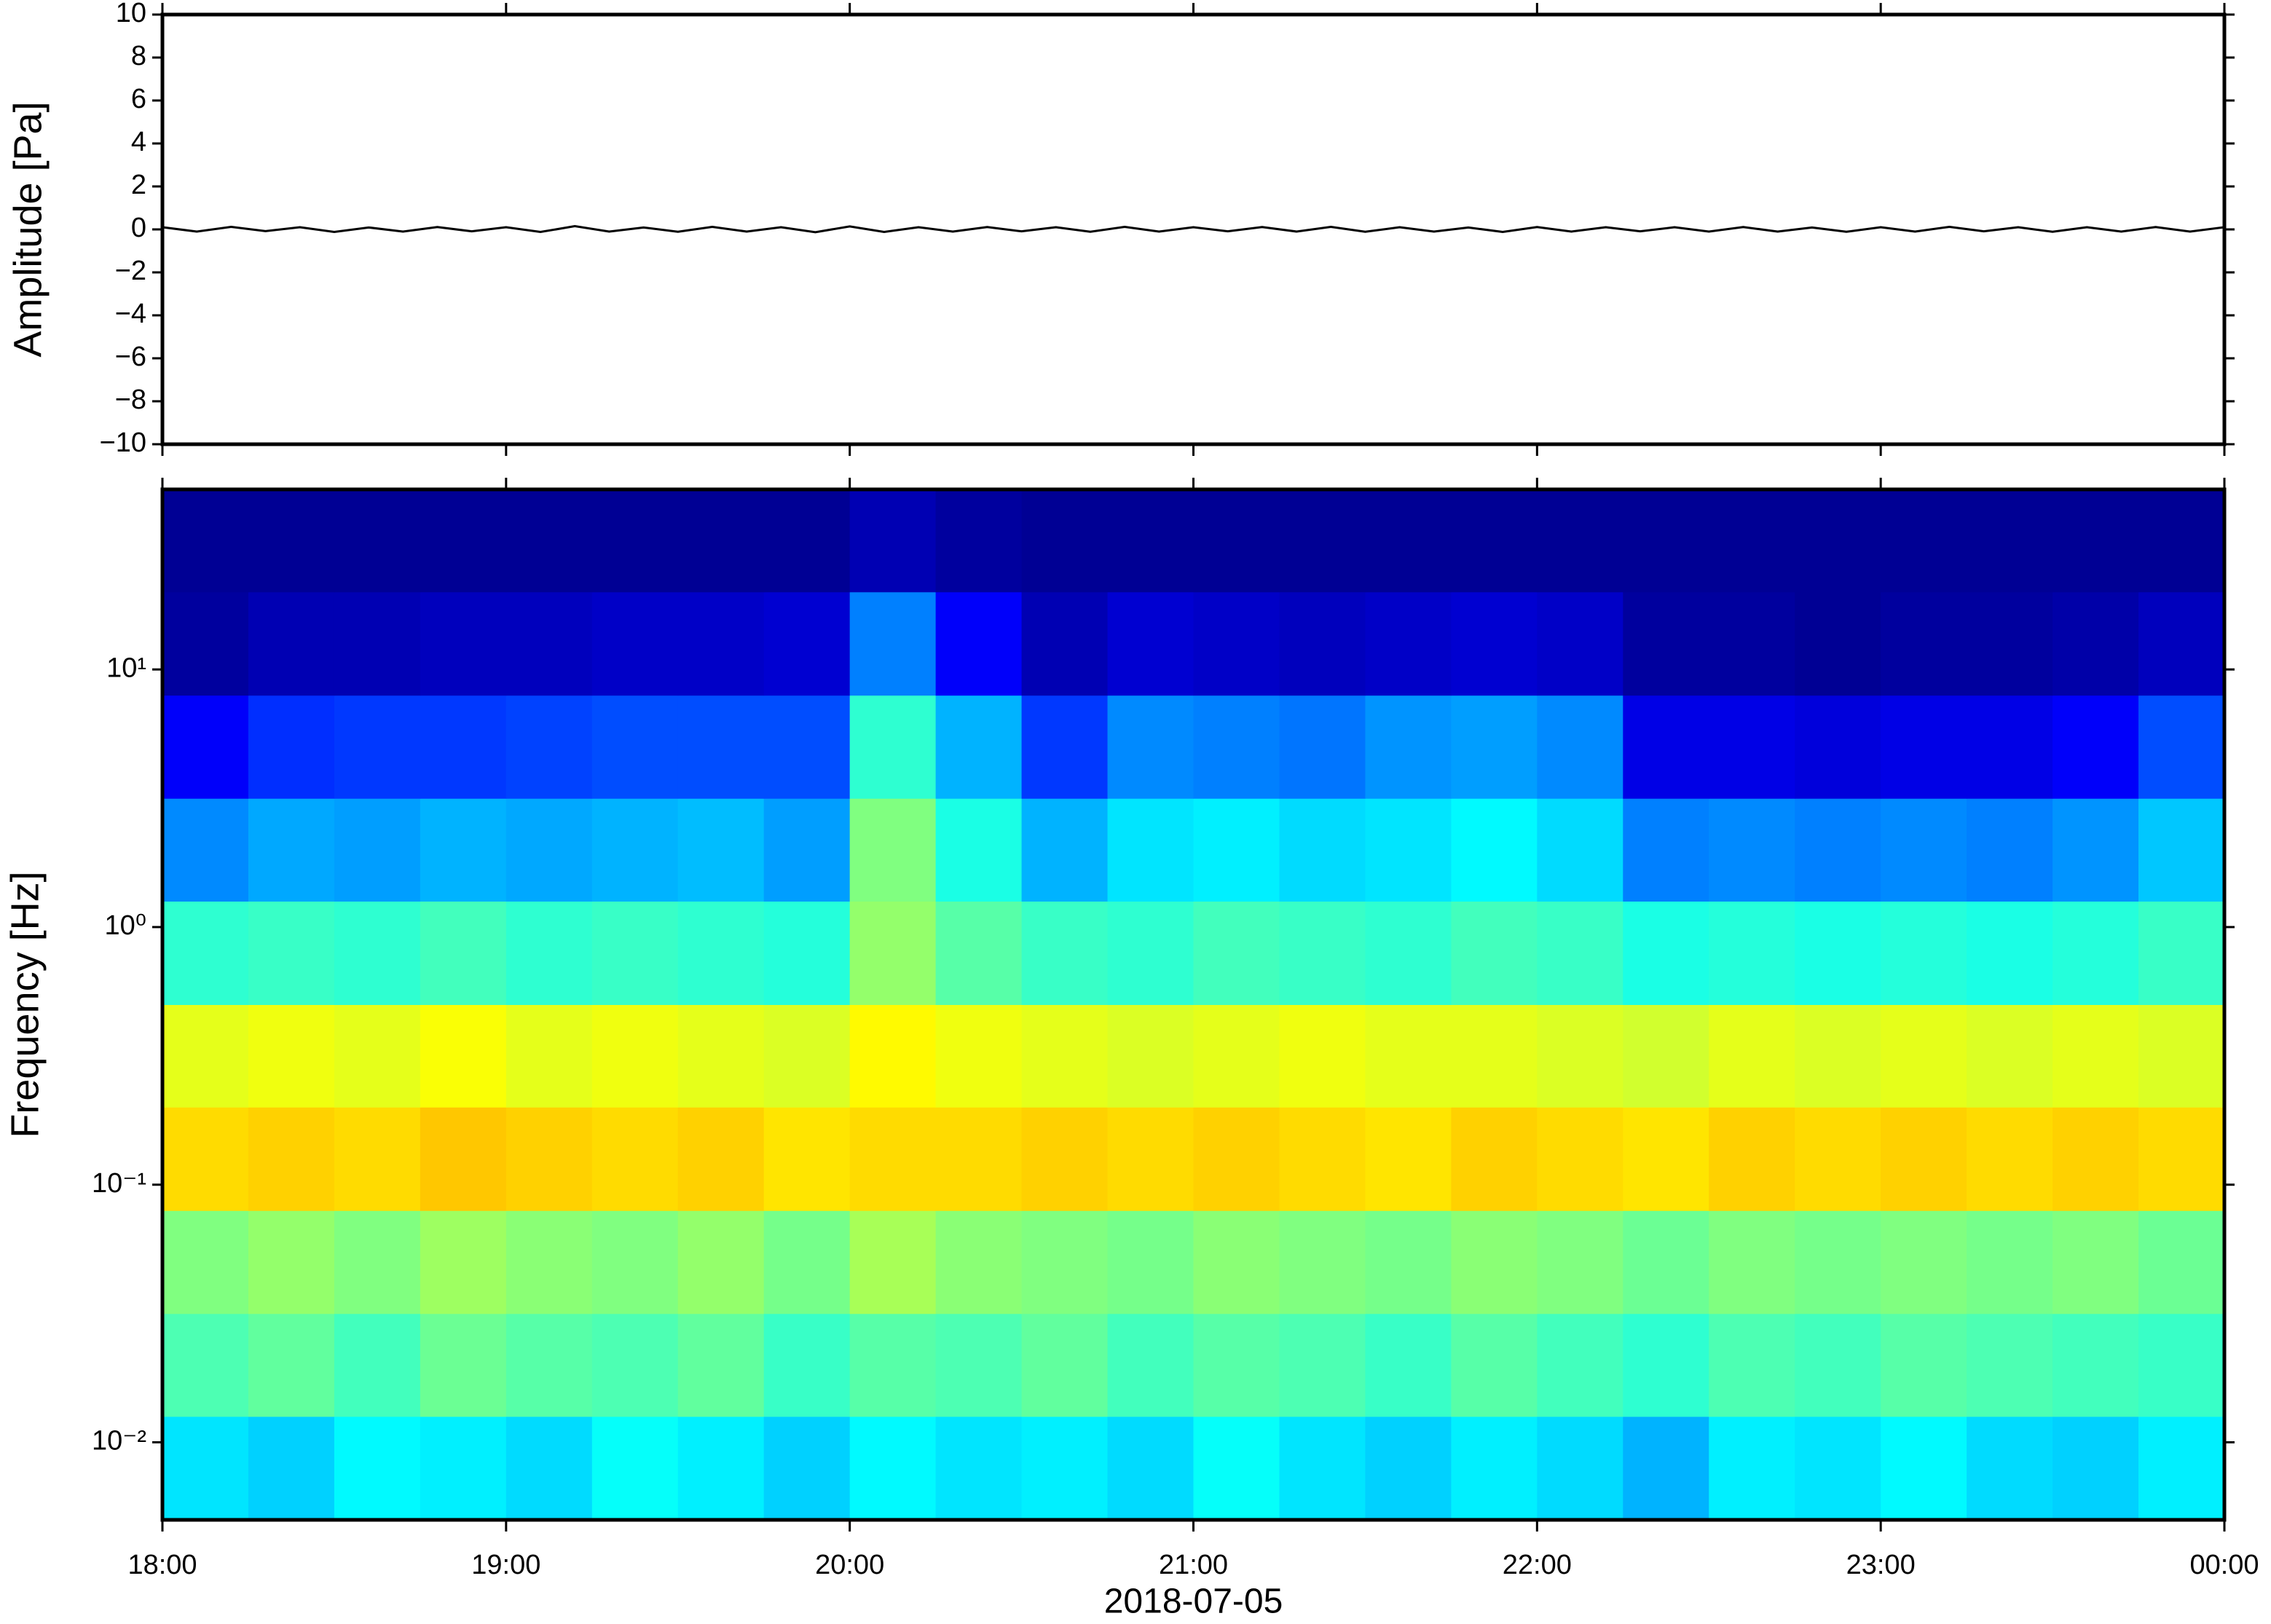 This screenshot has height=1624, width=2271. I want to click on y-tick-label: −4, so click(130, 314).